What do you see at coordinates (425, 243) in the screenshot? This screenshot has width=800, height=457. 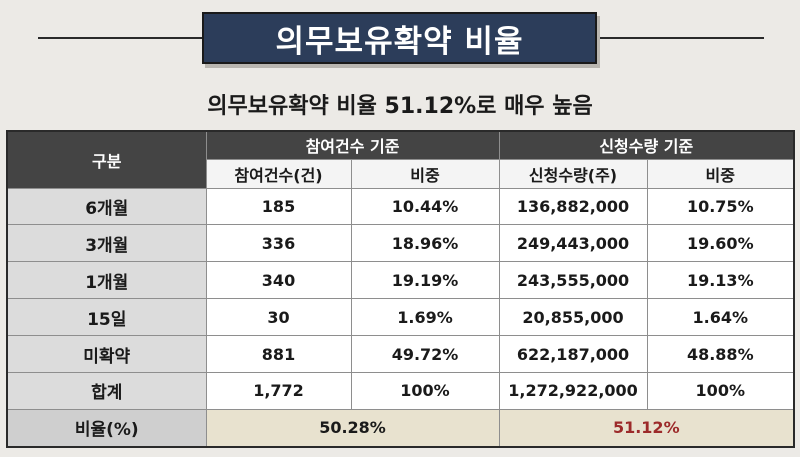 I see `cell-count-share: 18.96%` at bounding box center [425, 243].